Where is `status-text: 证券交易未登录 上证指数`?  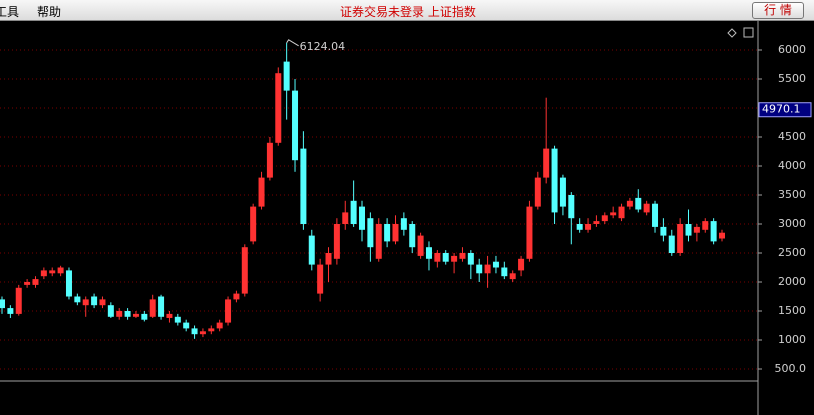 status-text: 证券交易未登录 上证指数 is located at coordinates (408, 12).